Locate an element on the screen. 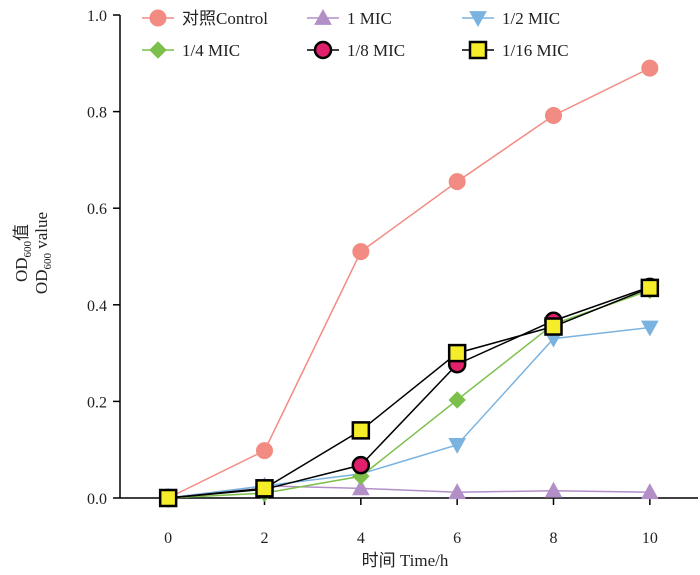  x-axis-title: 时间 Time/h is located at coordinates (405, 560).